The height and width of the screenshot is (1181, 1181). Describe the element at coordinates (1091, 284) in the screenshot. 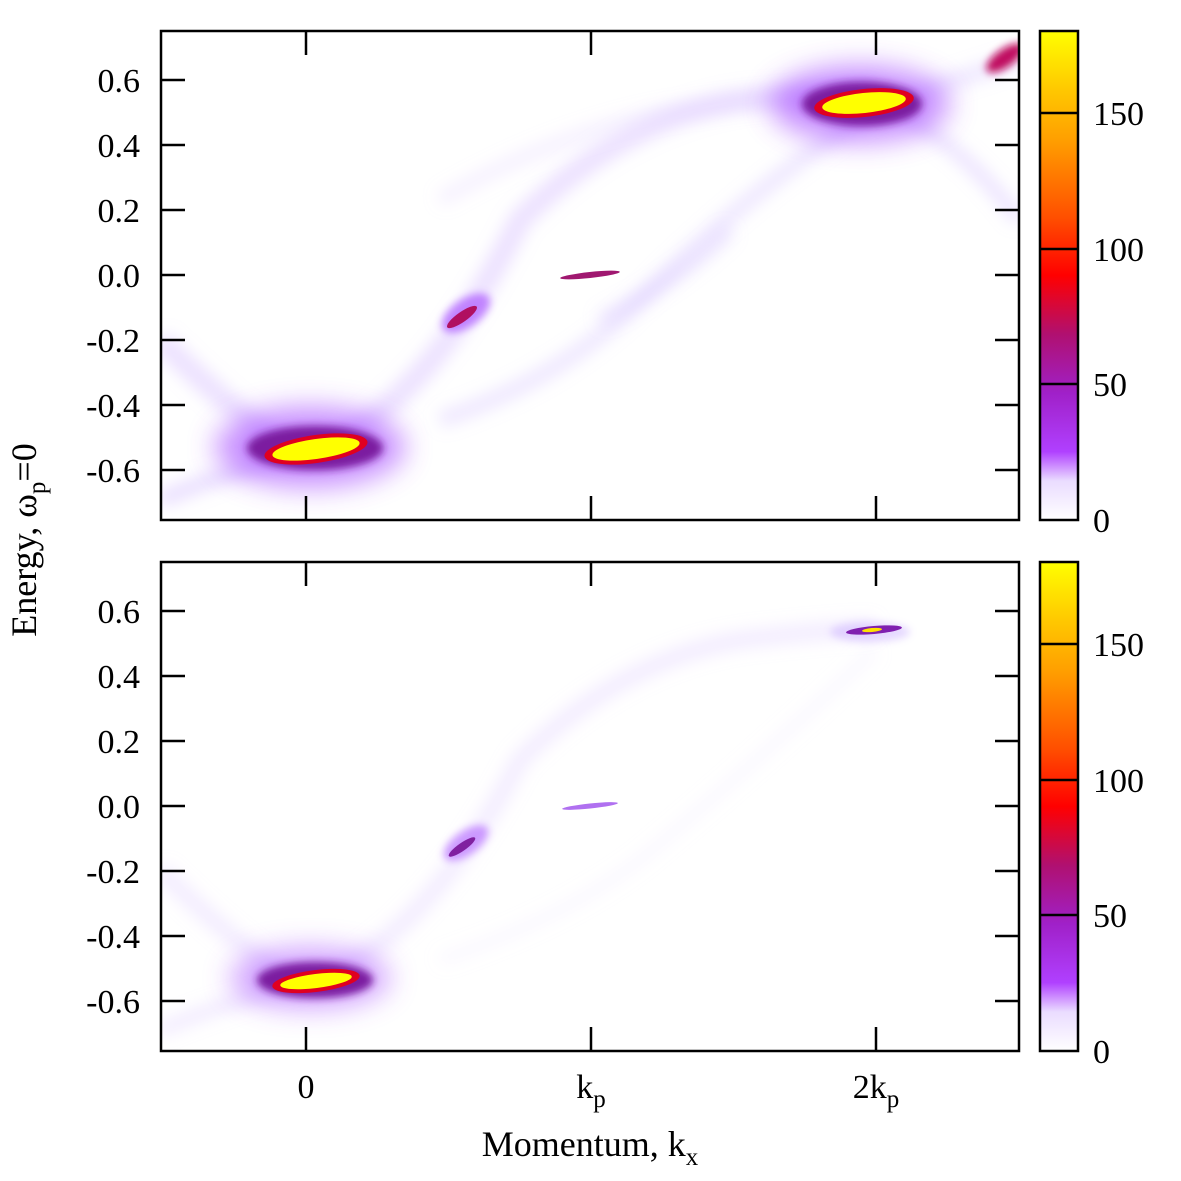

I see `top-colorbar: 0 50 100 150` at that location.